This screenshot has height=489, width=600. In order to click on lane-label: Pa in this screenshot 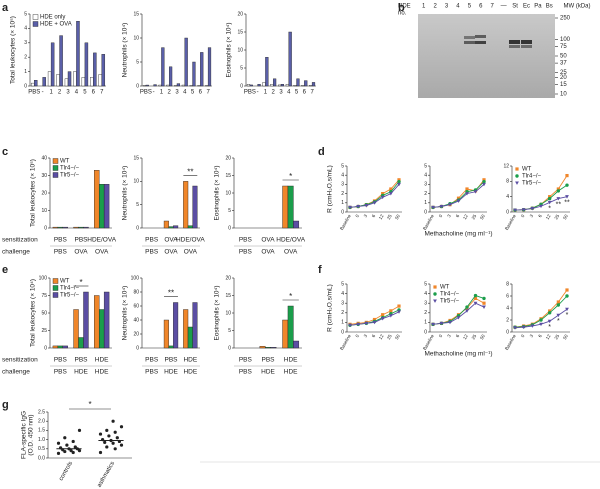, I will do `click(538, 7)`.